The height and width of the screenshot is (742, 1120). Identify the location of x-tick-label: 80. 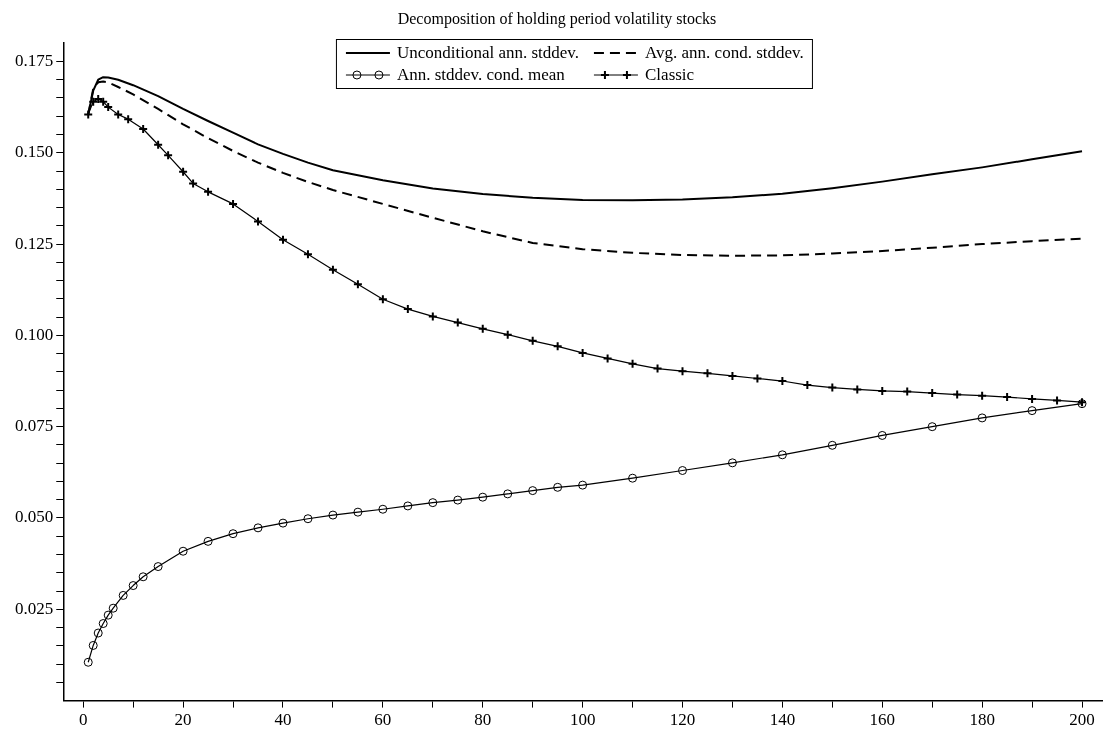
(483, 720).